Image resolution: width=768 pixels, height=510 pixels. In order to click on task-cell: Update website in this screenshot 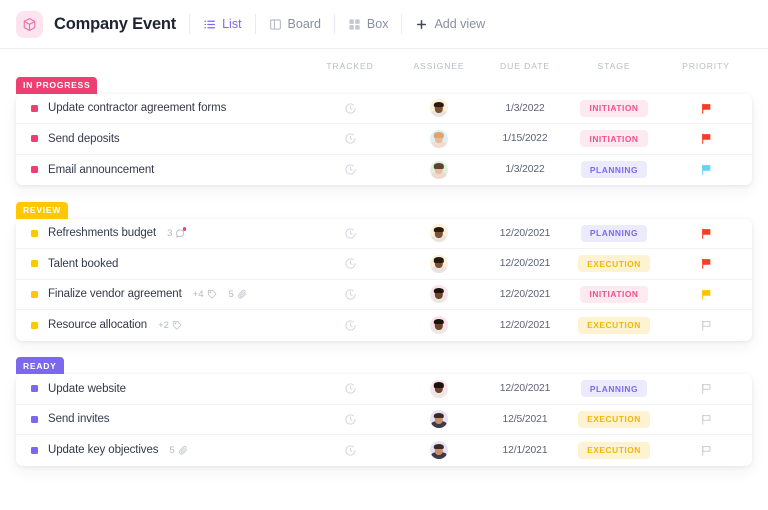, I will do `click(160, 389)`.